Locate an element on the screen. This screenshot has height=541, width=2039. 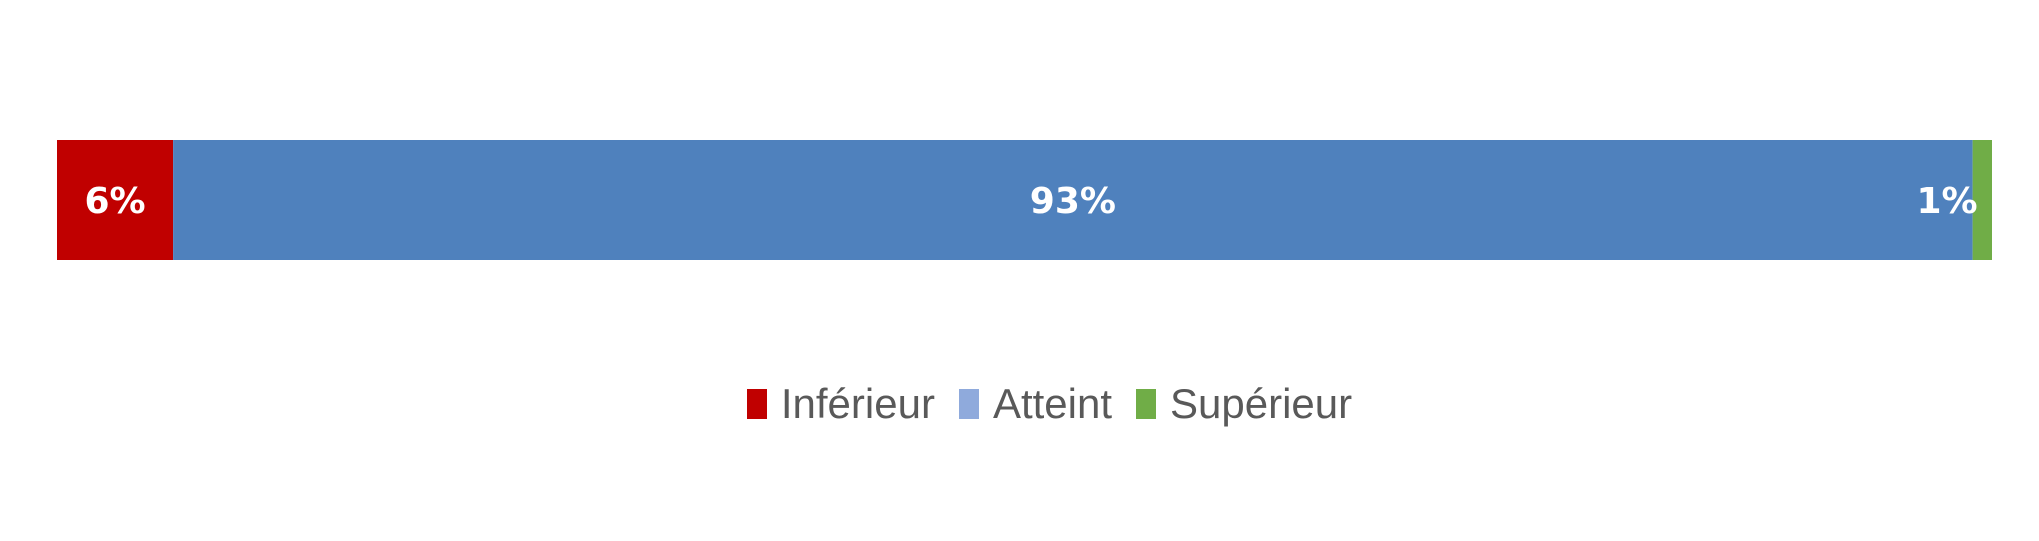
data-label-1: 93% is located at coordinates (1073, 201).